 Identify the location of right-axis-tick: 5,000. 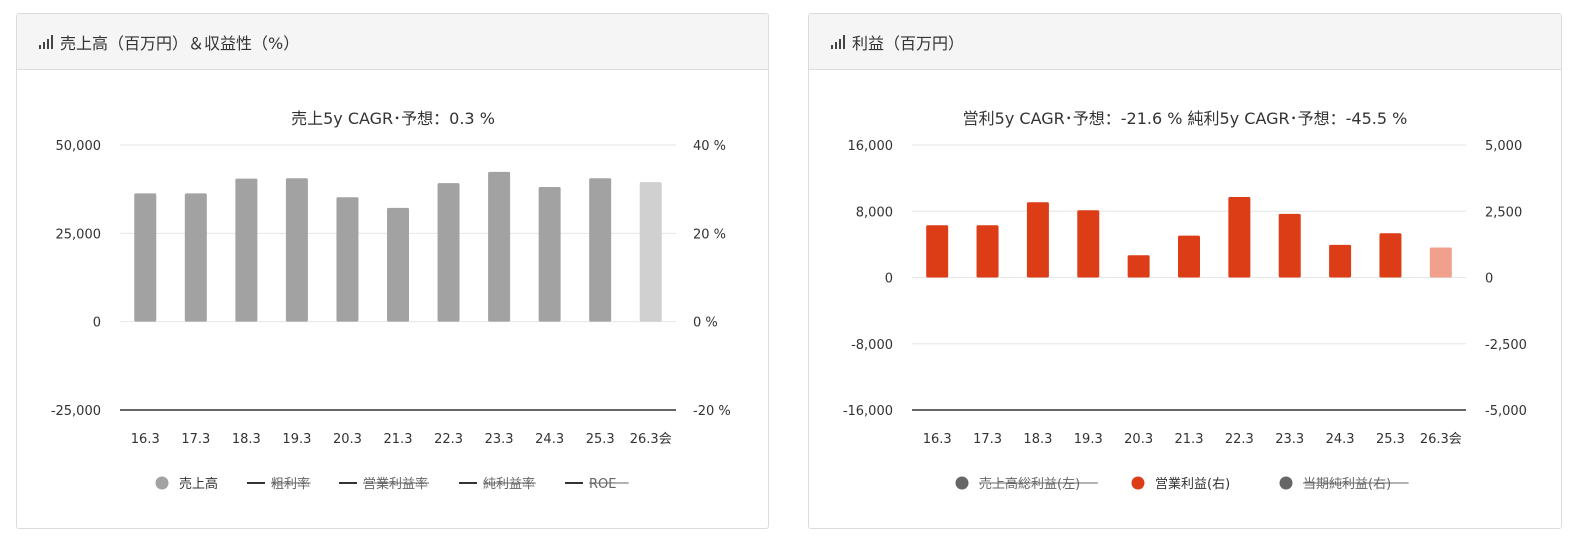
(1503, 146).